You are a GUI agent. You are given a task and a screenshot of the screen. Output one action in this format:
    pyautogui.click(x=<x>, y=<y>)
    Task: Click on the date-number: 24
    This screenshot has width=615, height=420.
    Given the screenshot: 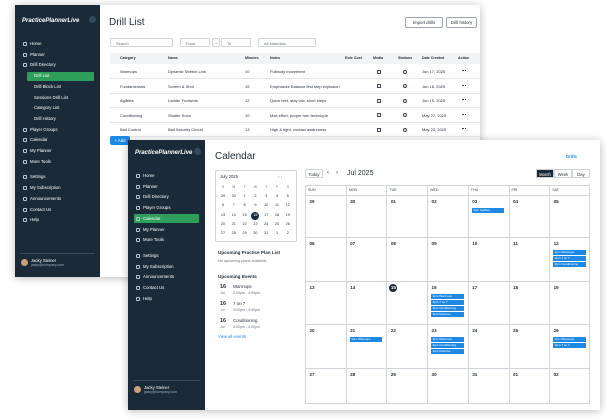 What is the action you would take?
    pyautogui.click(x=475, y=330)
    